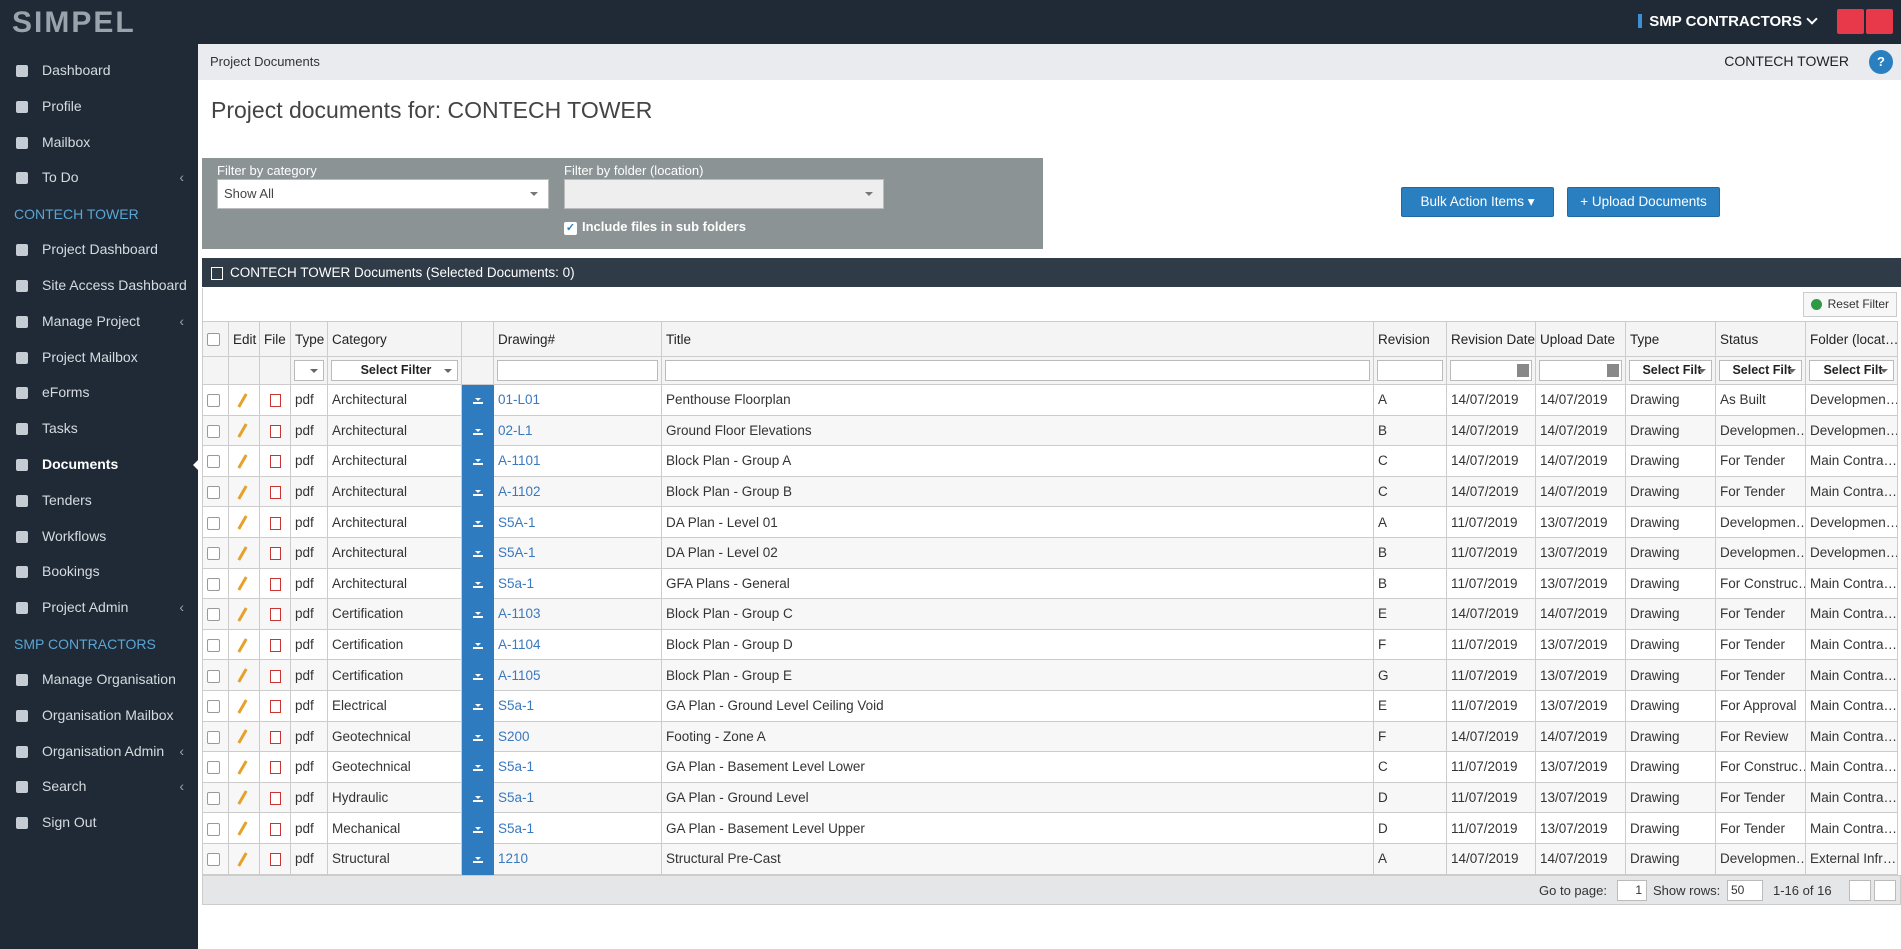 This screenshot has height=949, width=1901. I want to click on nav-item: Tasks, so click(99, 429).